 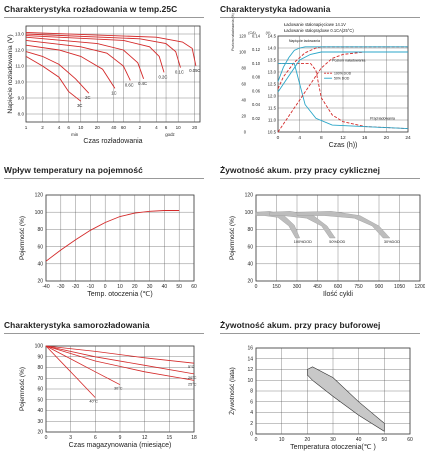 I want to click on y-tick-label: 14, so click(x=250, y=359).